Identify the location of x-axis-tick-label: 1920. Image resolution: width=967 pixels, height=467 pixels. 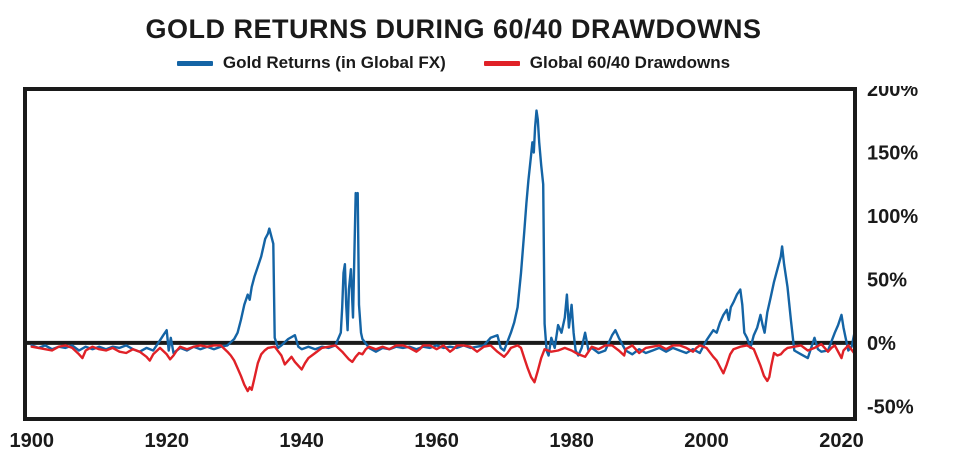
(166, 441).